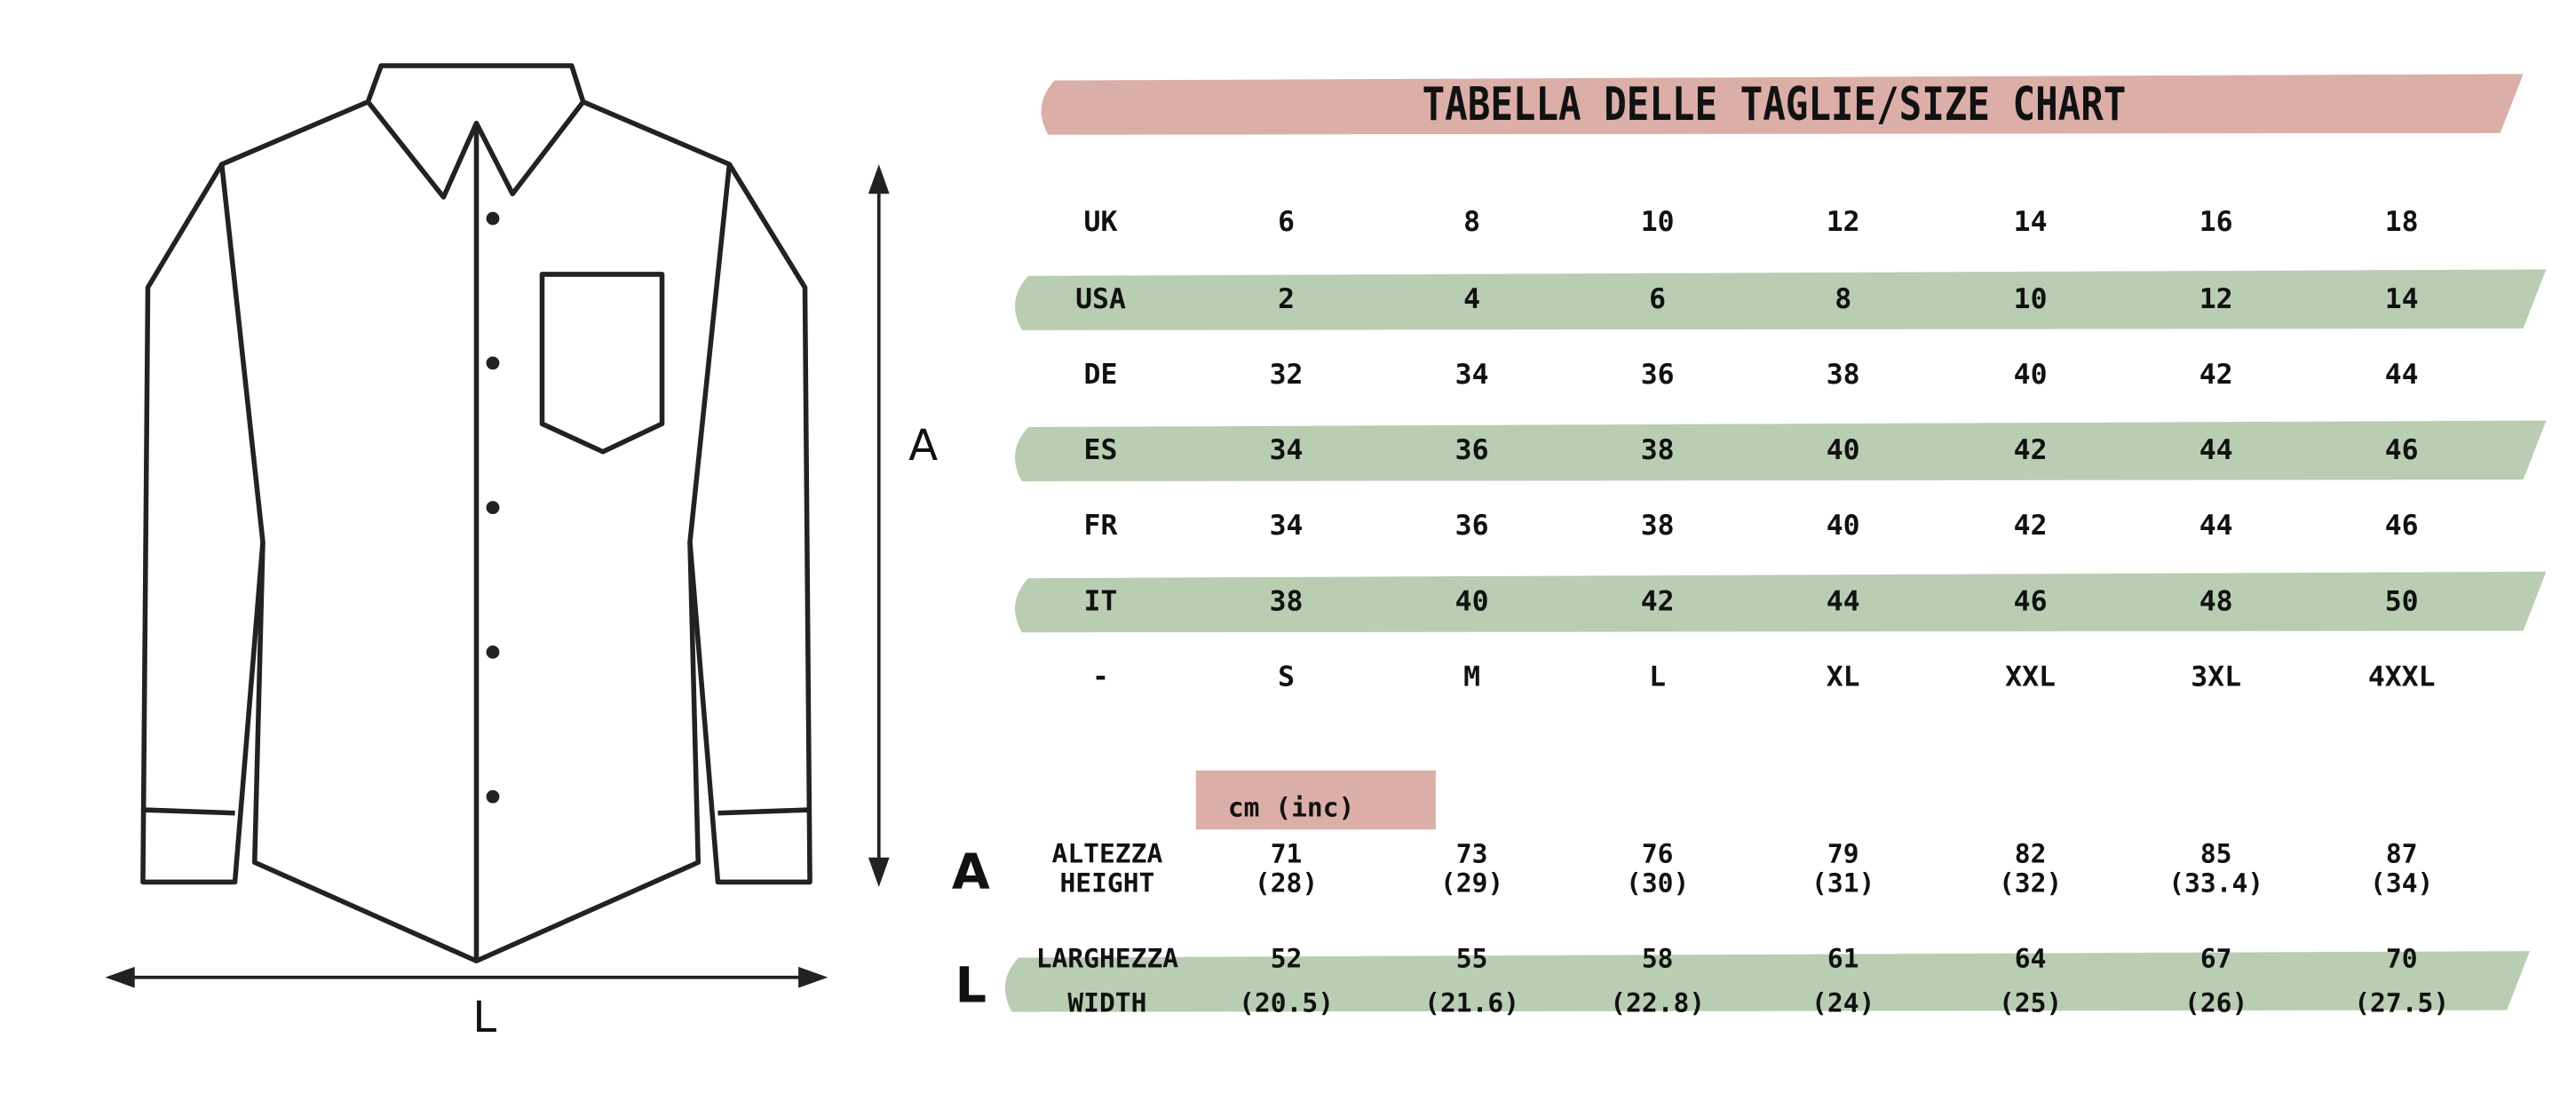 The width and height of the screenshot is (2576, 1101). Describe the element at coordinates (1107, 958) in the screenshot. I see `measure-label-it: LARGHEZZA` at that location.